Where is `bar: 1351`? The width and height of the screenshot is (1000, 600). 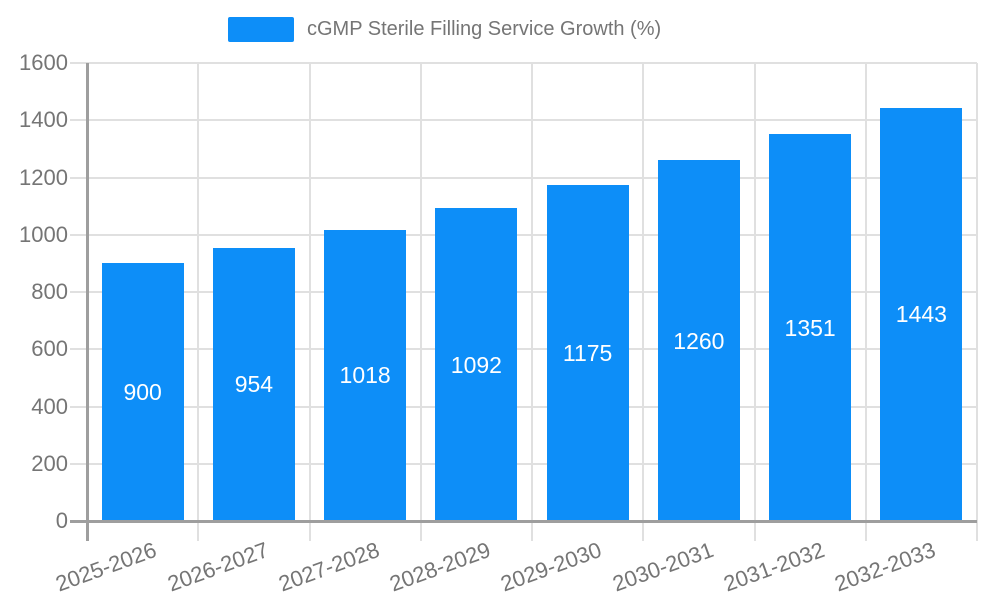
bar: 1351 is located at coordinates (810, 327).